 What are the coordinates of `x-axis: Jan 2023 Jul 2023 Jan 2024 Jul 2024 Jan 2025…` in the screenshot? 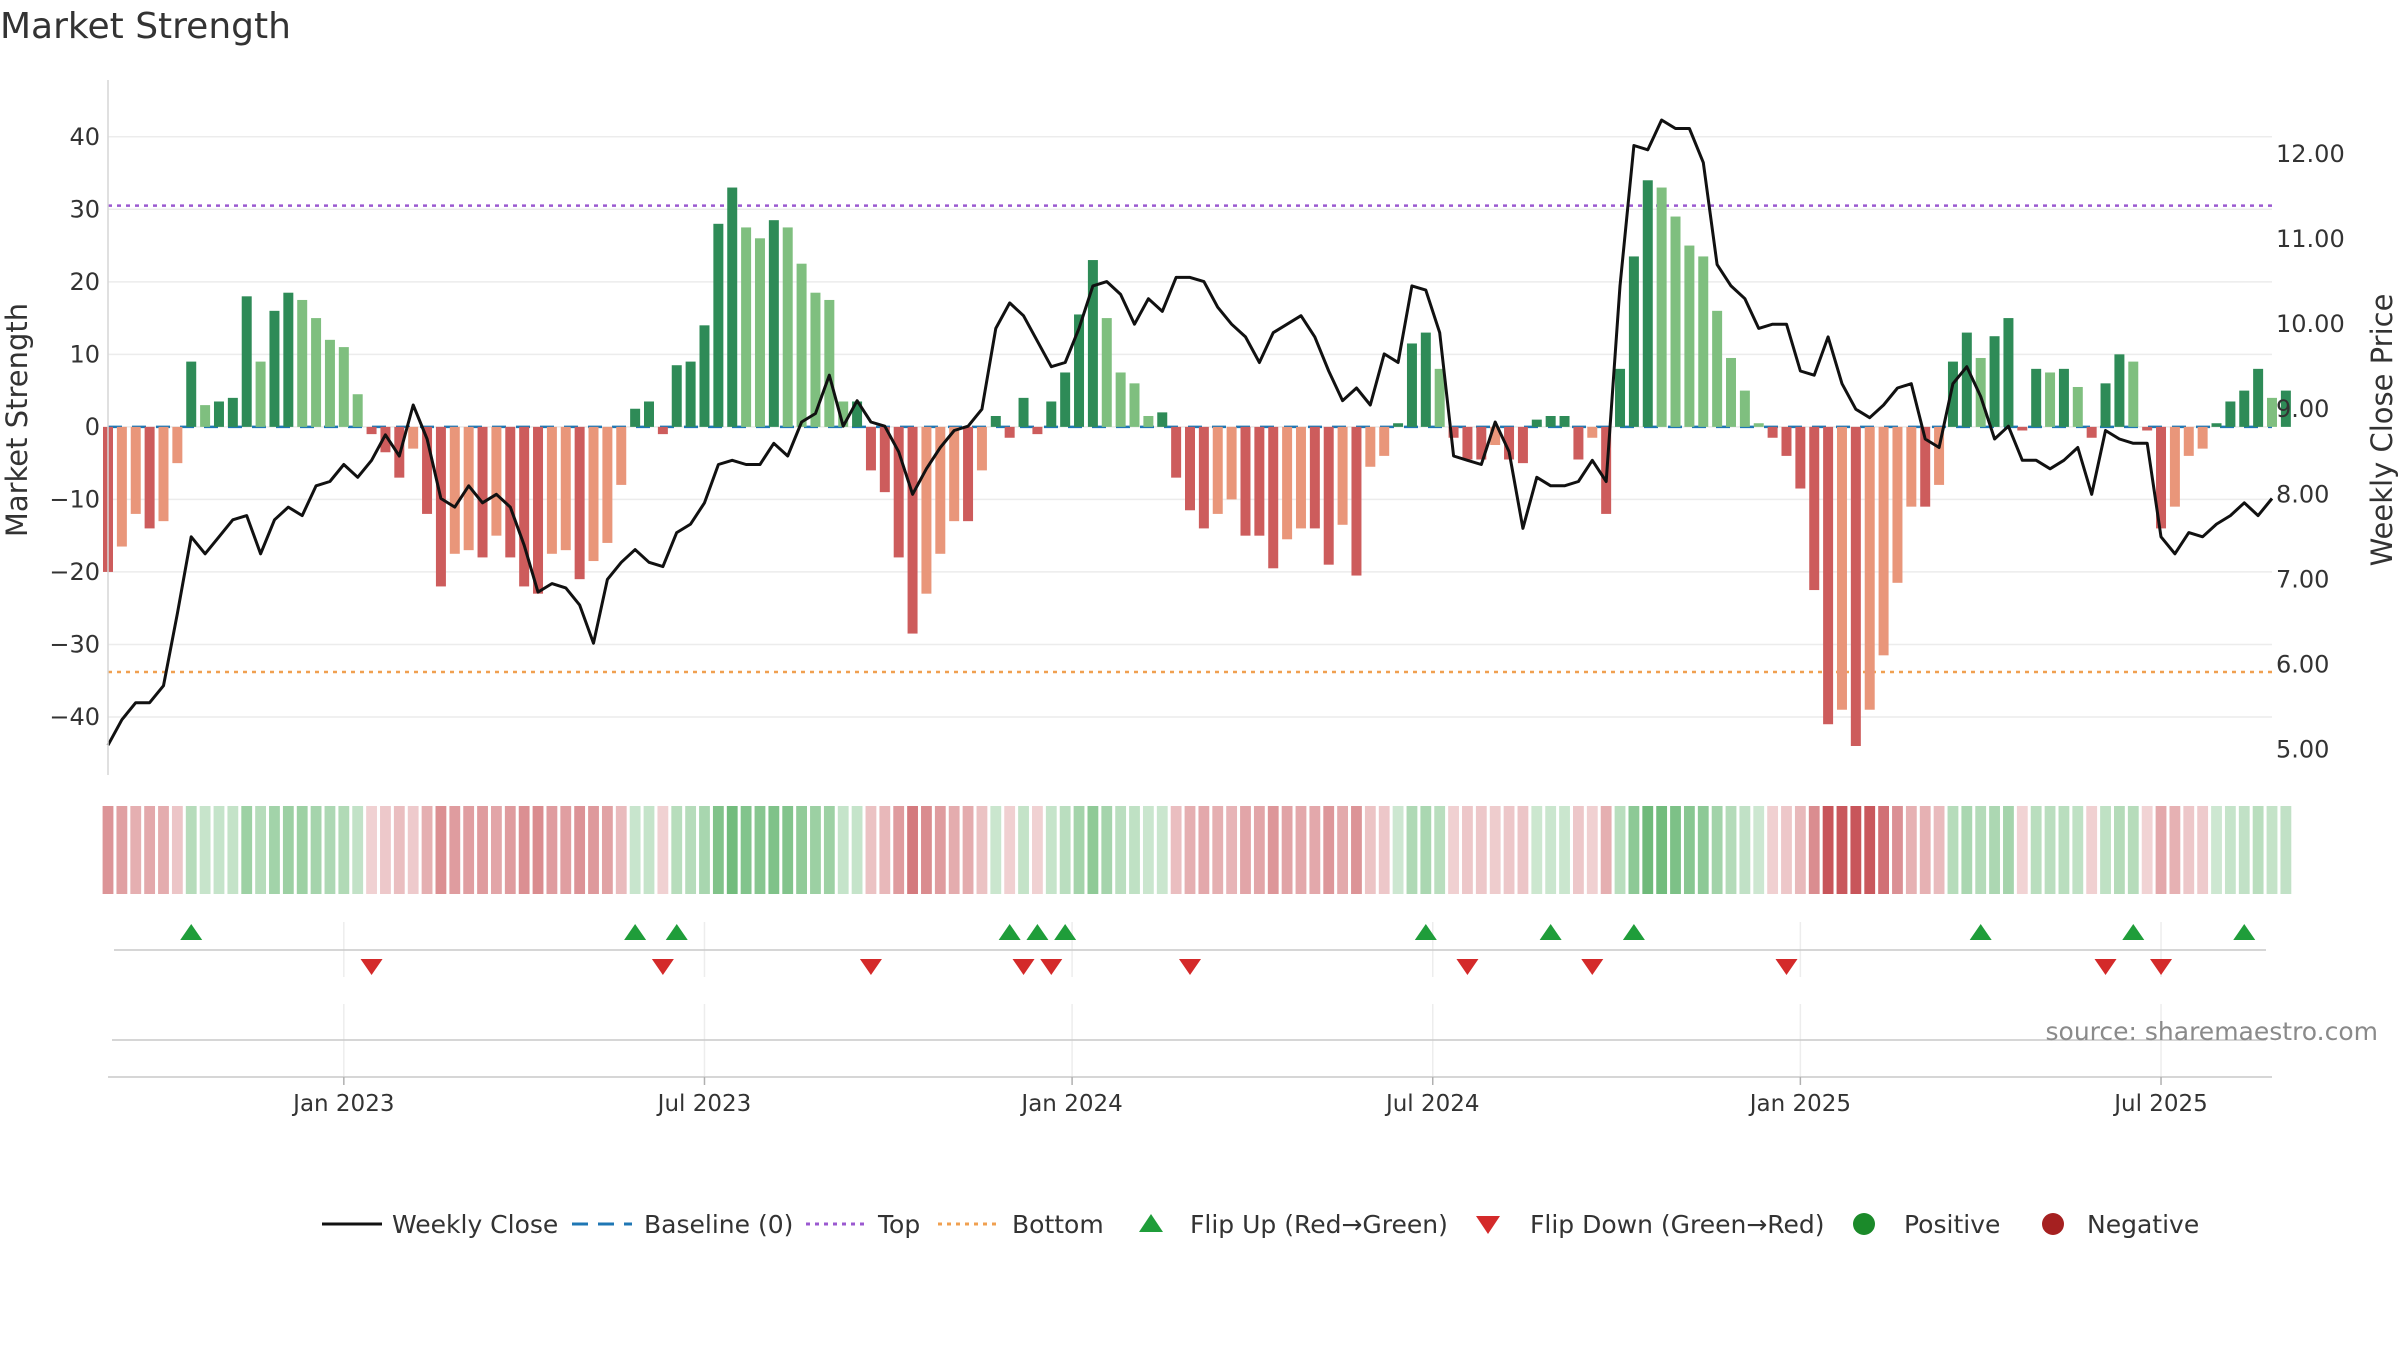 It's located at (1249, 1097).